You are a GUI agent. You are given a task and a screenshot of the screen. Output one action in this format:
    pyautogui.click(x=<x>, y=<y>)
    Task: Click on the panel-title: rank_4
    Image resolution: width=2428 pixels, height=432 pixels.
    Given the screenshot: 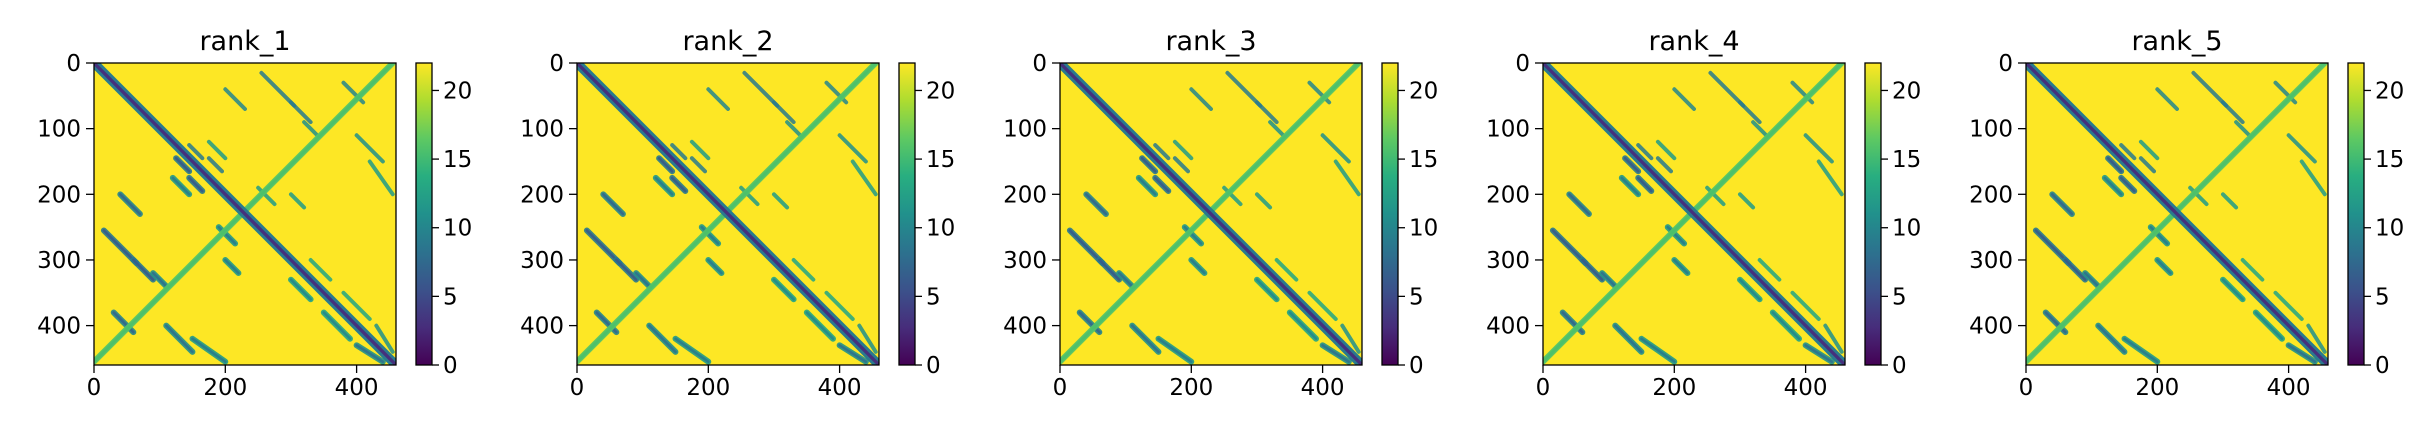 What is the action you would take?
    pyautogui.click(x=1693, y=41)
    